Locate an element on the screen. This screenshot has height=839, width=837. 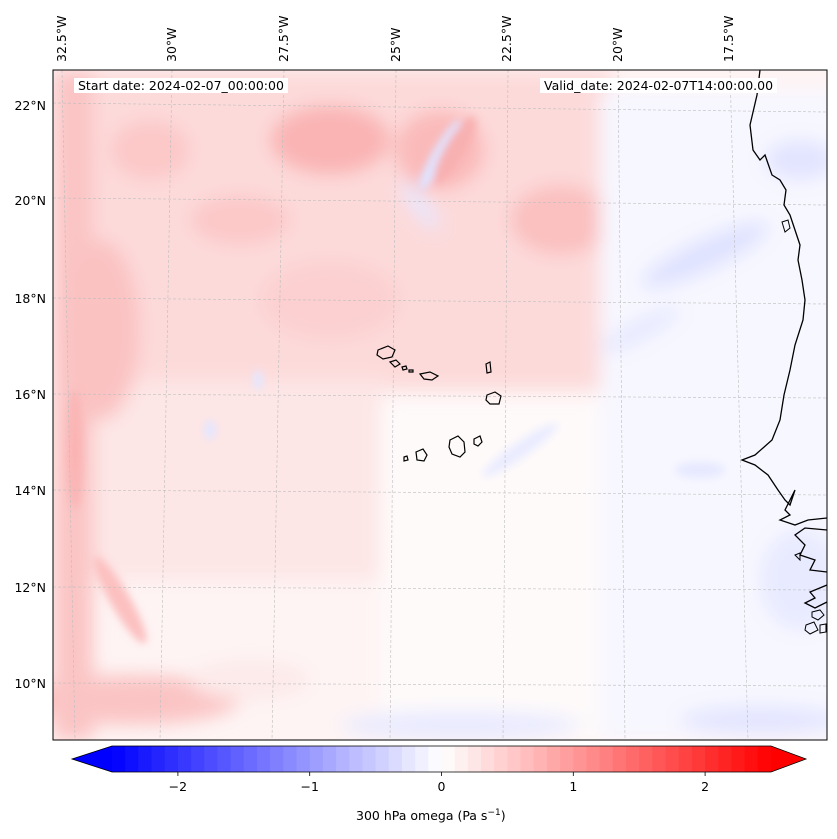
latitude-label: 12°N is located at coordinates (30, 587).